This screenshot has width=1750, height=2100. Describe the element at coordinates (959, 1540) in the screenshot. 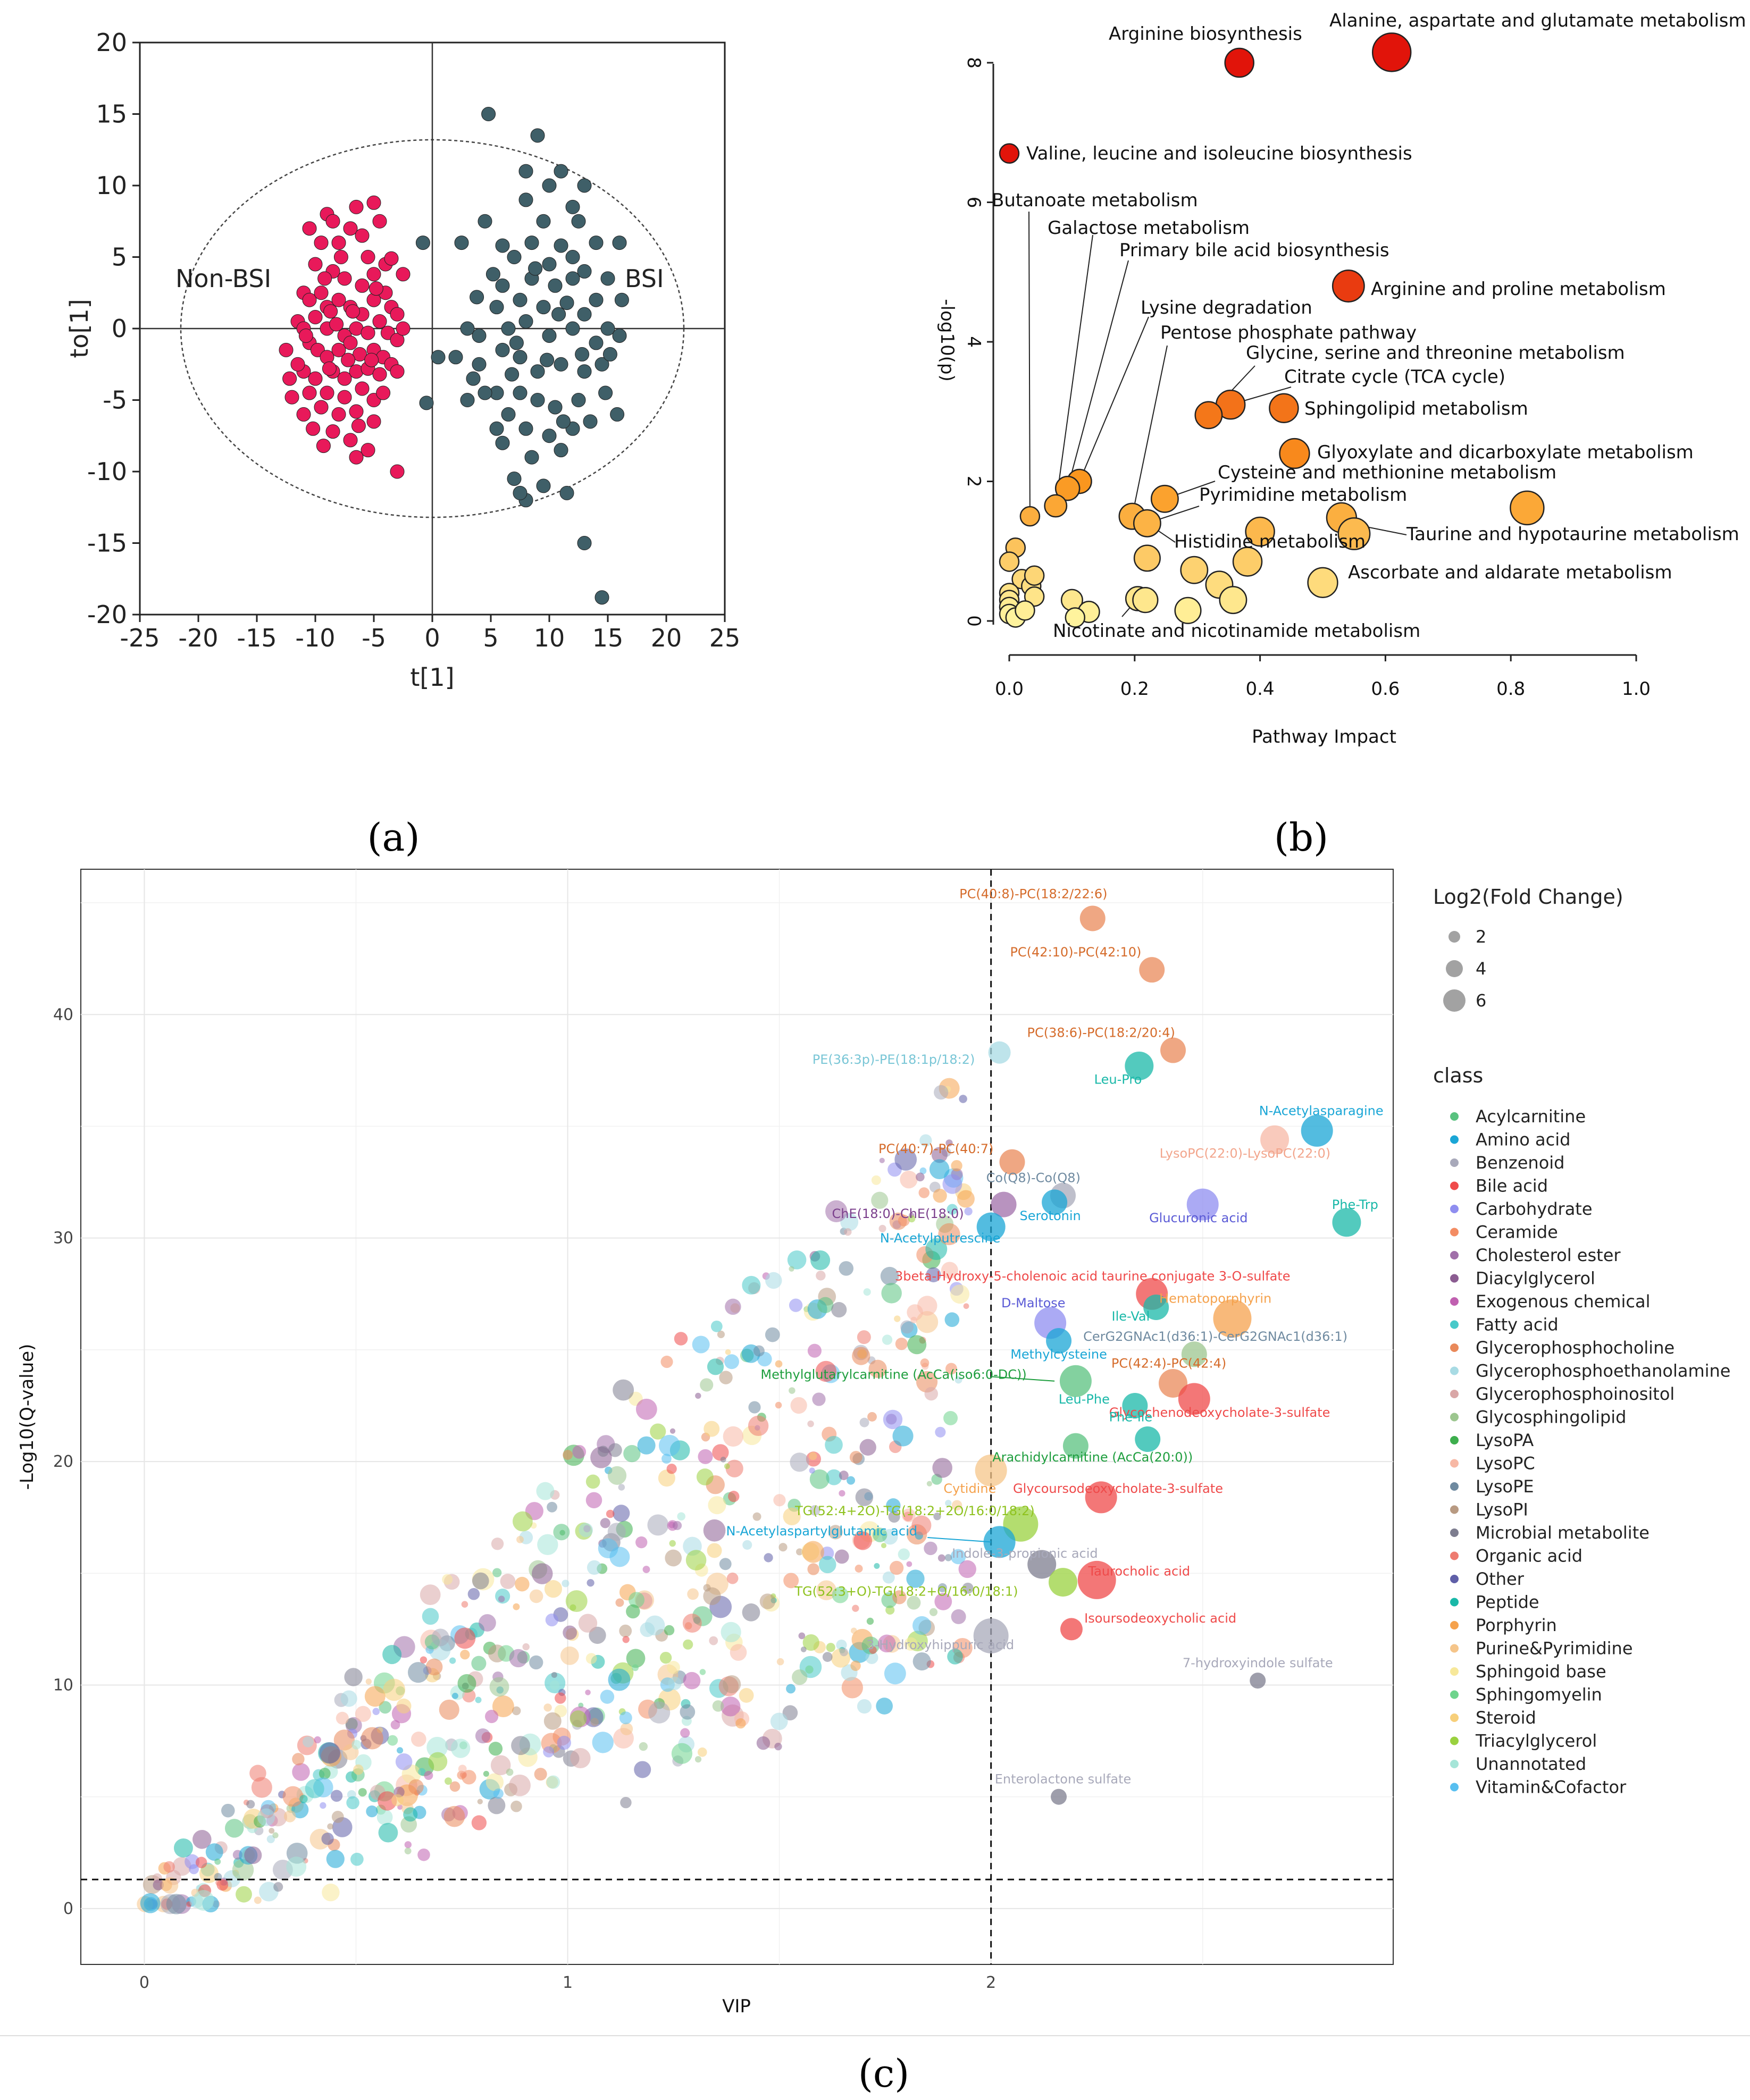

I see `label-leader-line` at that location.